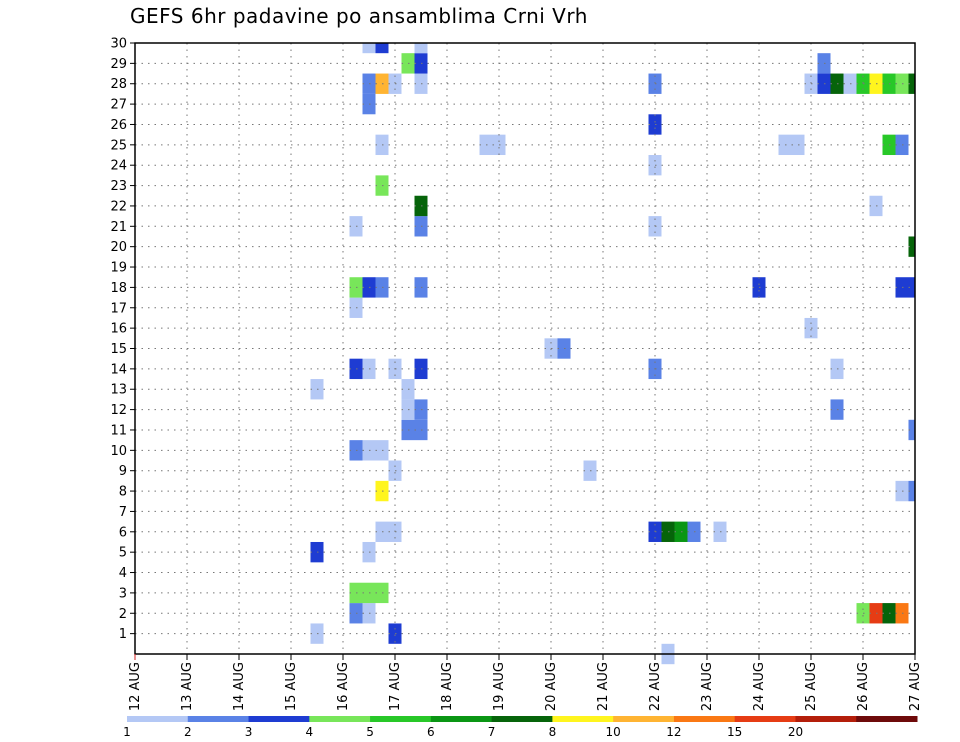  I want to click on y-tick-label: 2, so click(123, 614).